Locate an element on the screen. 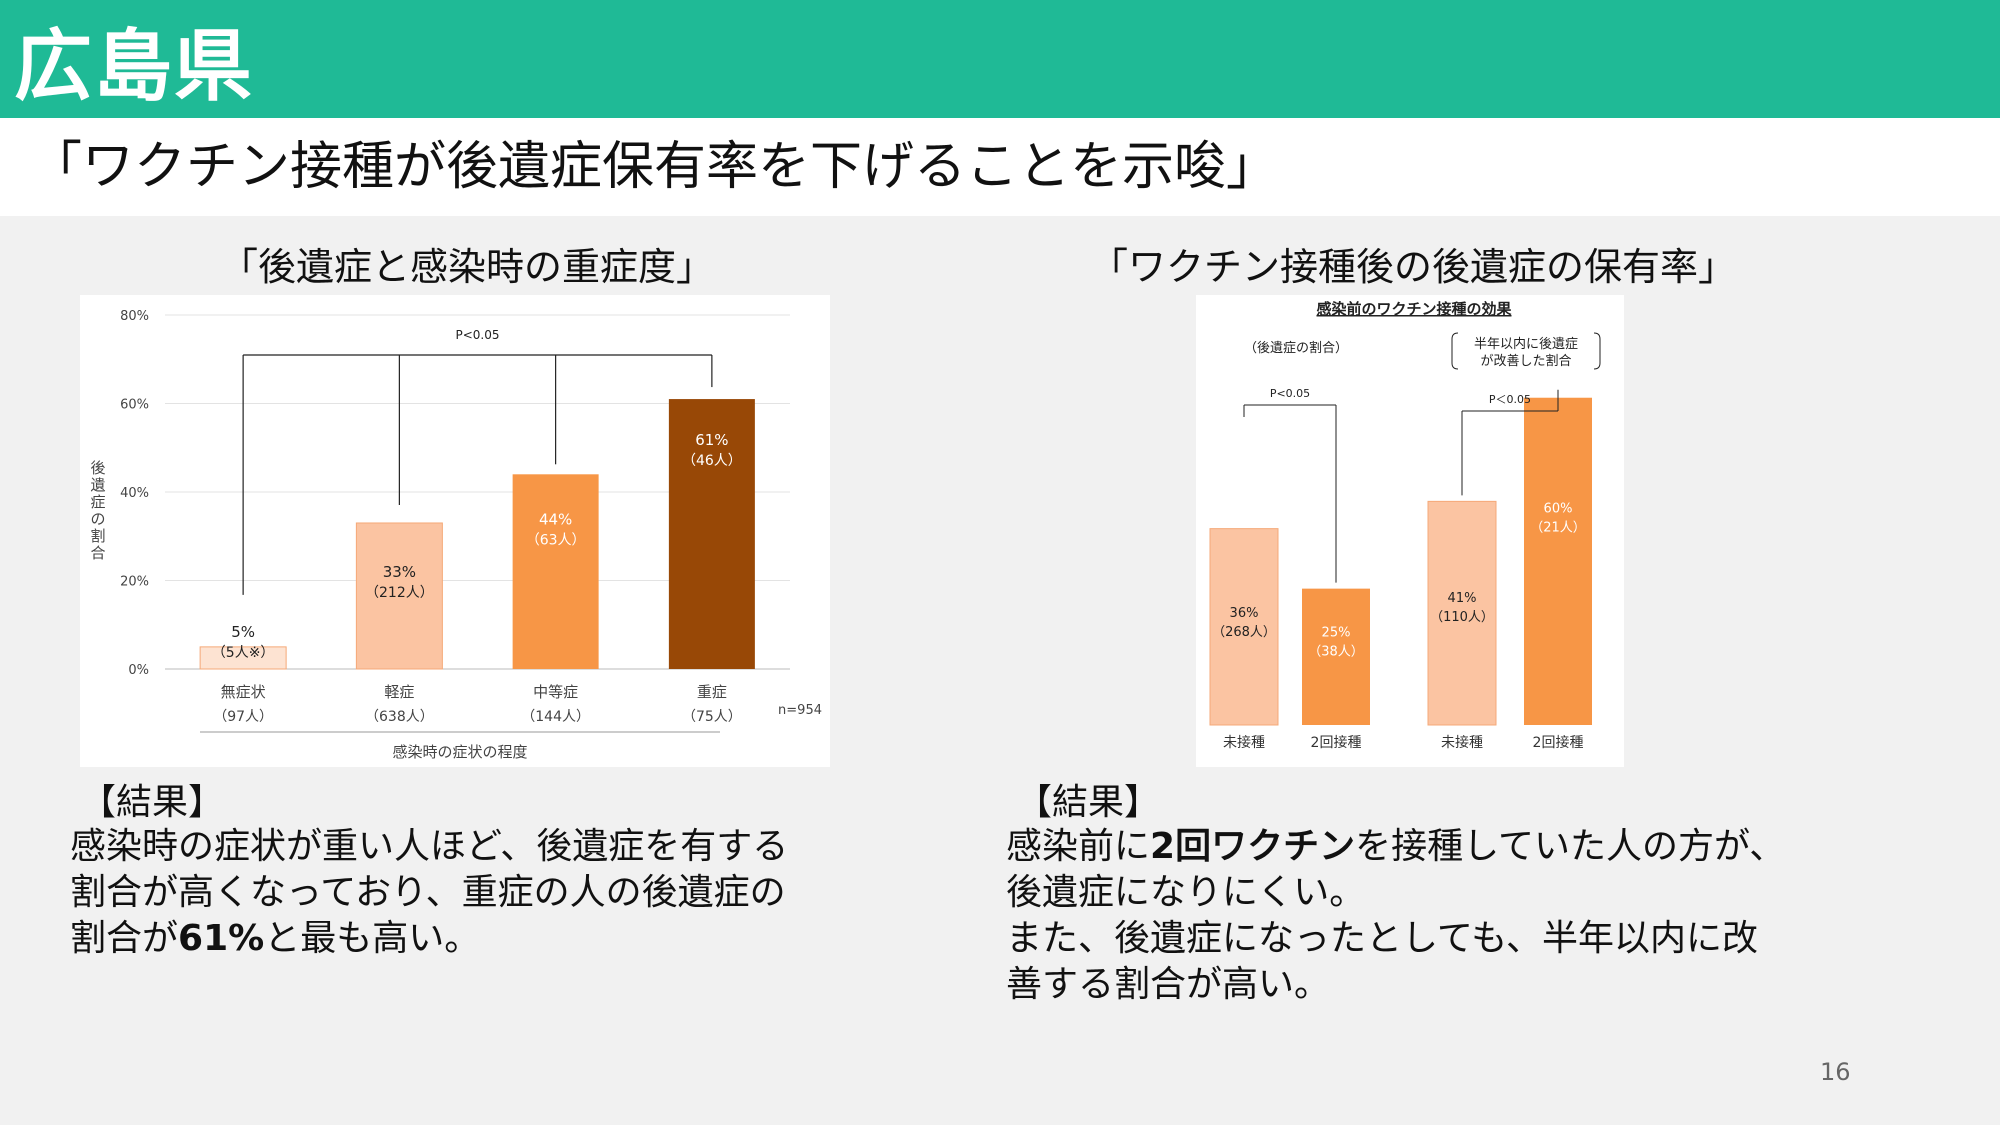  c1-ytick-label: 60% is located at coordinates (134, 405).